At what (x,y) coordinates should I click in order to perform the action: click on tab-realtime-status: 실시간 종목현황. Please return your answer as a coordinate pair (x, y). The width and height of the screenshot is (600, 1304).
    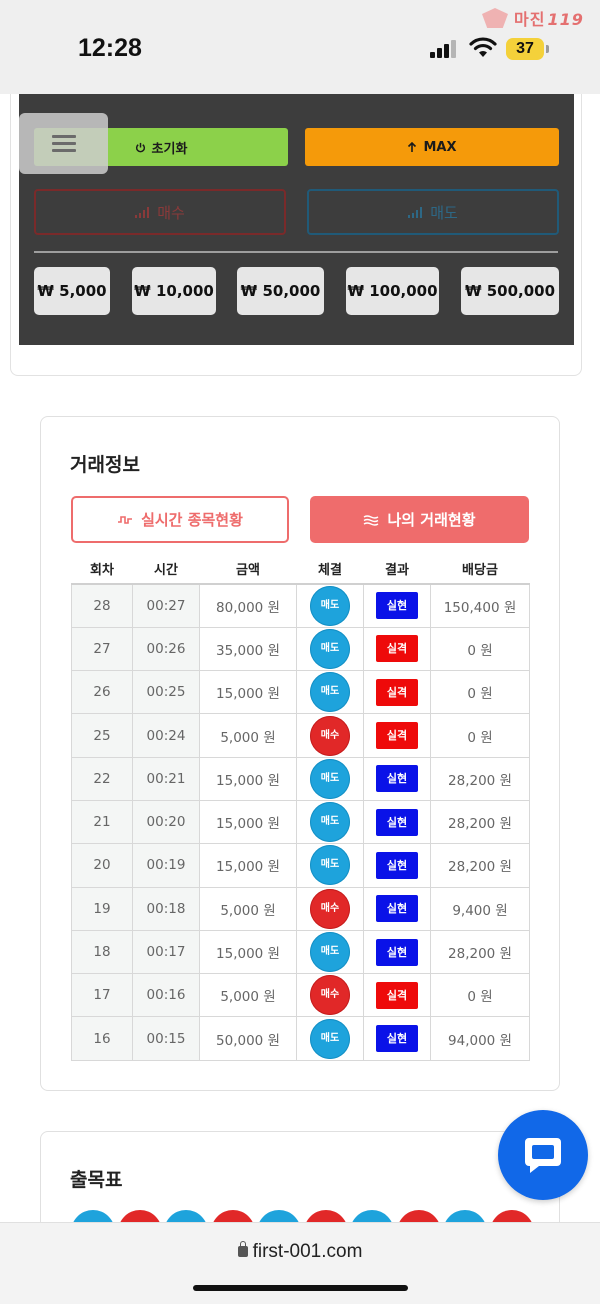
    Looking at the image, I should click on (180, 519).